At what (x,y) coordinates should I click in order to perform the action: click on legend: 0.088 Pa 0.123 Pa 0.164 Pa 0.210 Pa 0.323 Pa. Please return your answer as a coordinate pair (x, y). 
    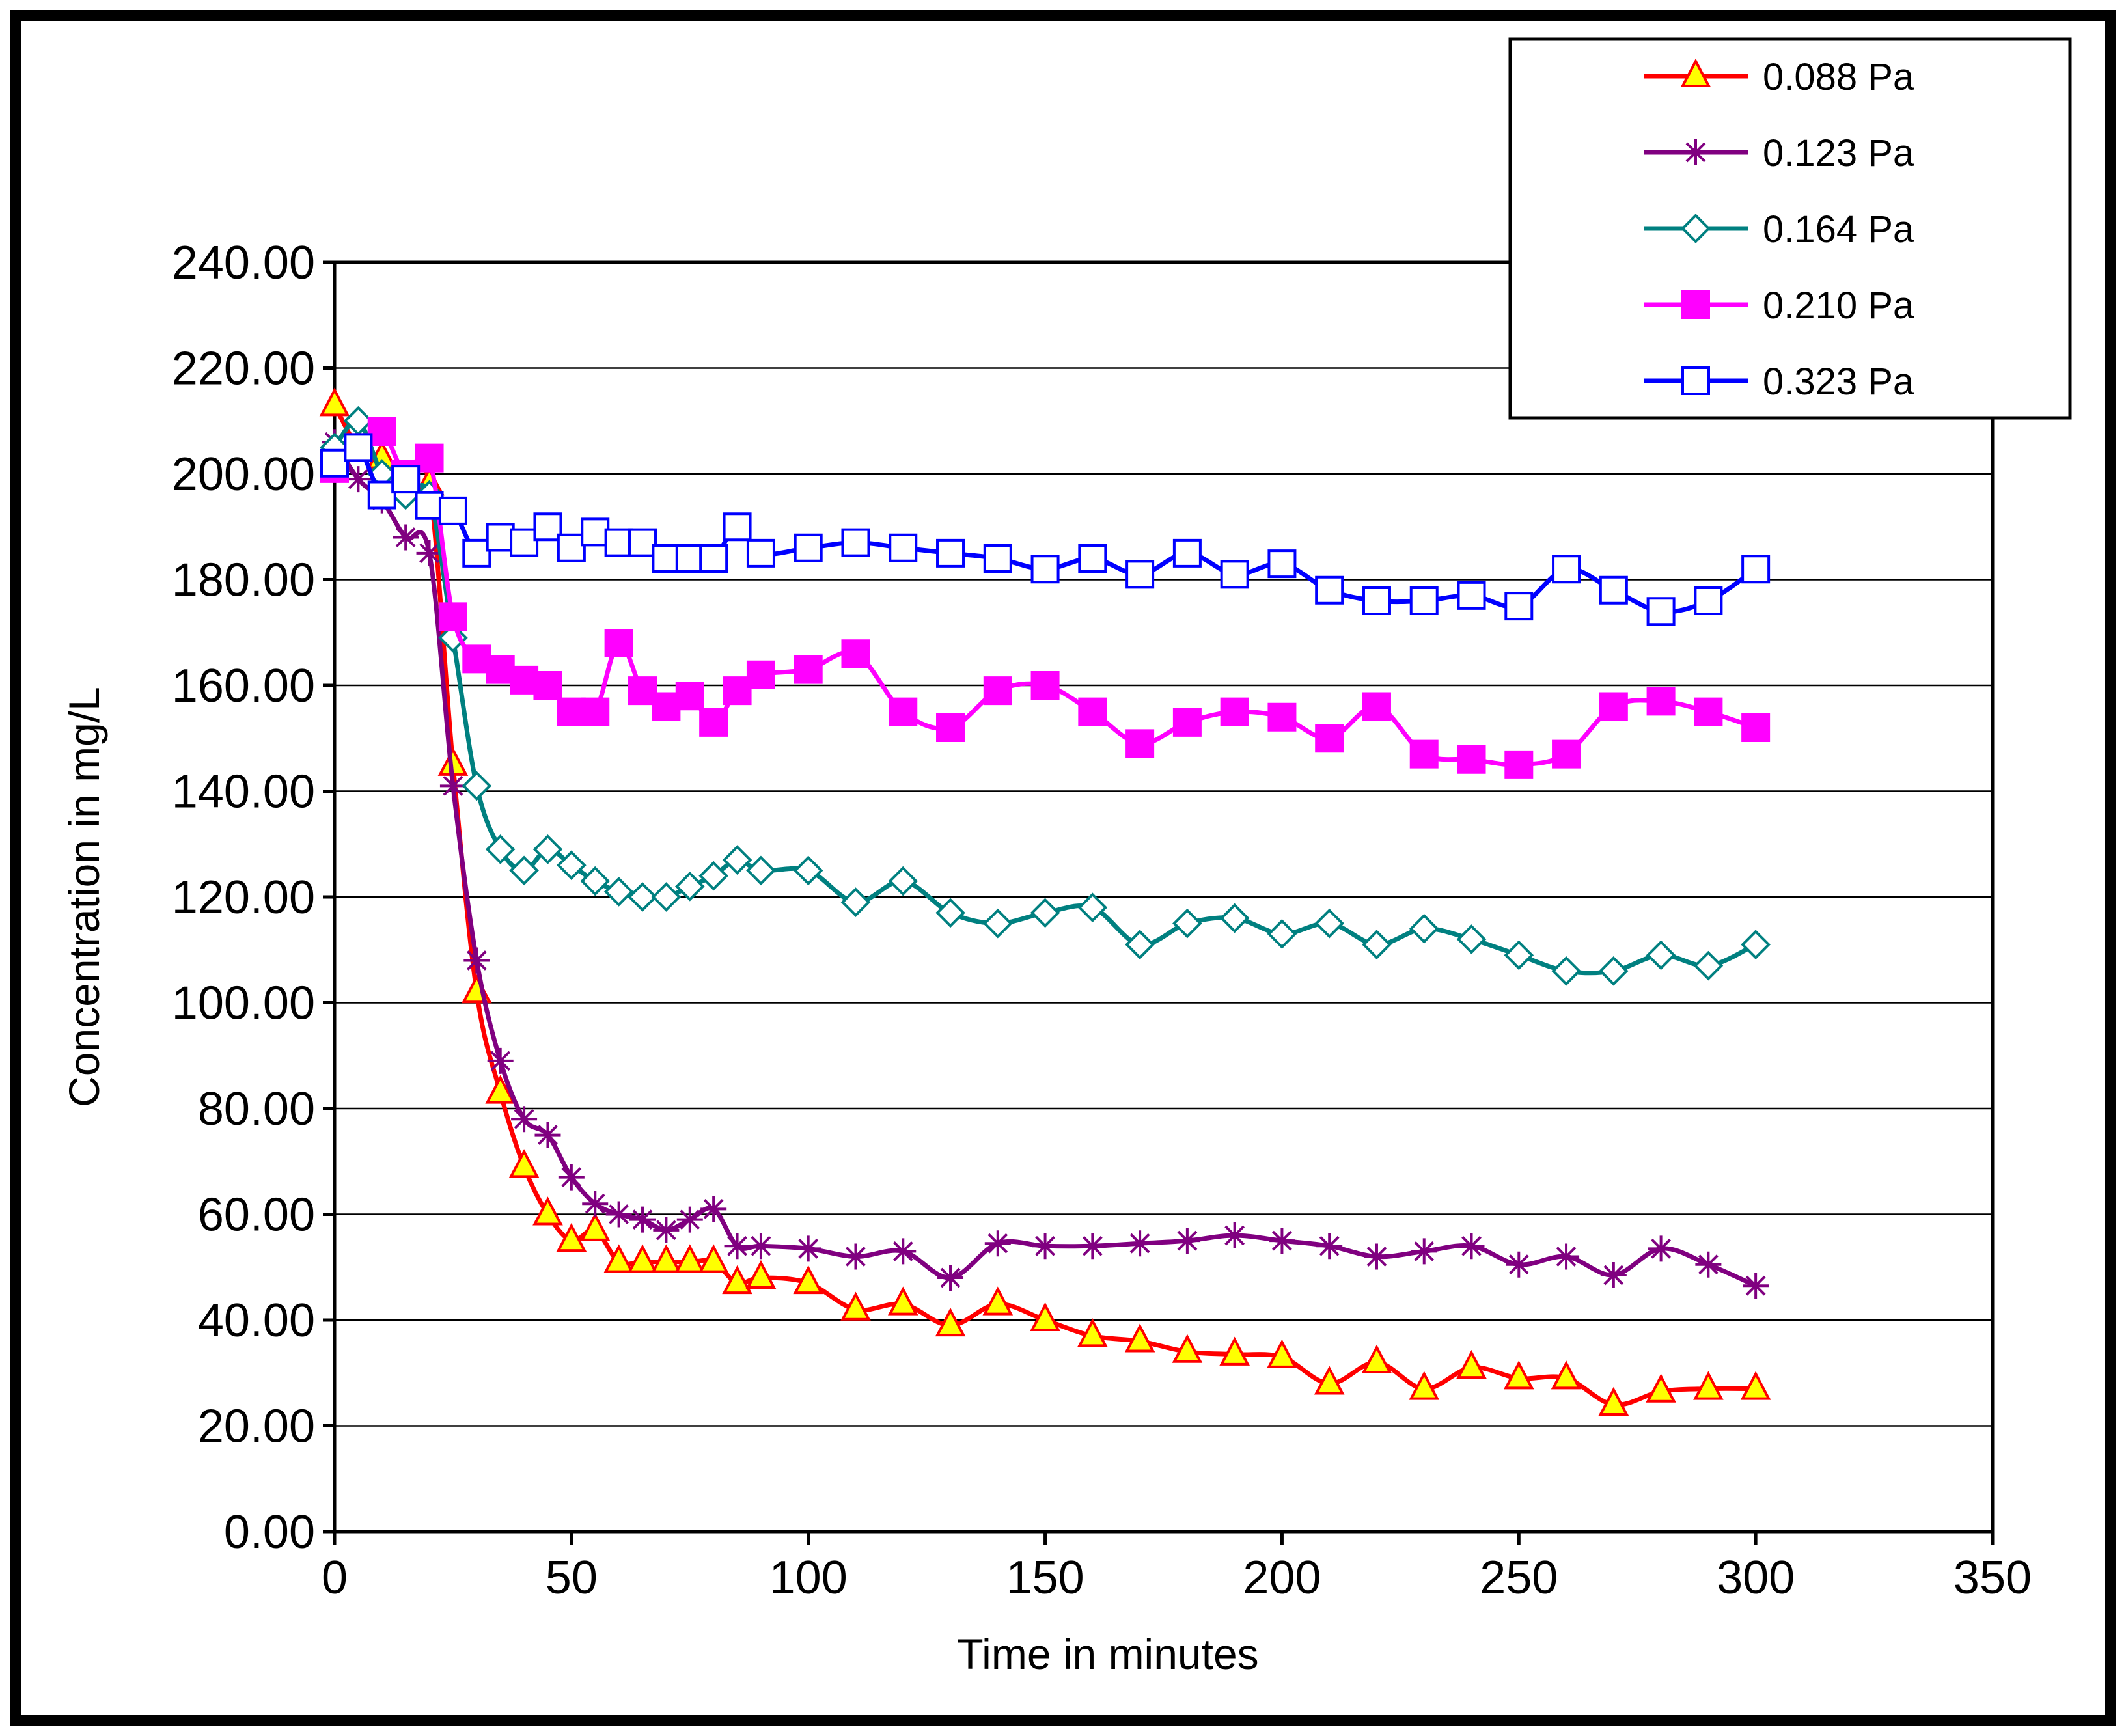
    Looking at the image, I should click on (1790, 228).